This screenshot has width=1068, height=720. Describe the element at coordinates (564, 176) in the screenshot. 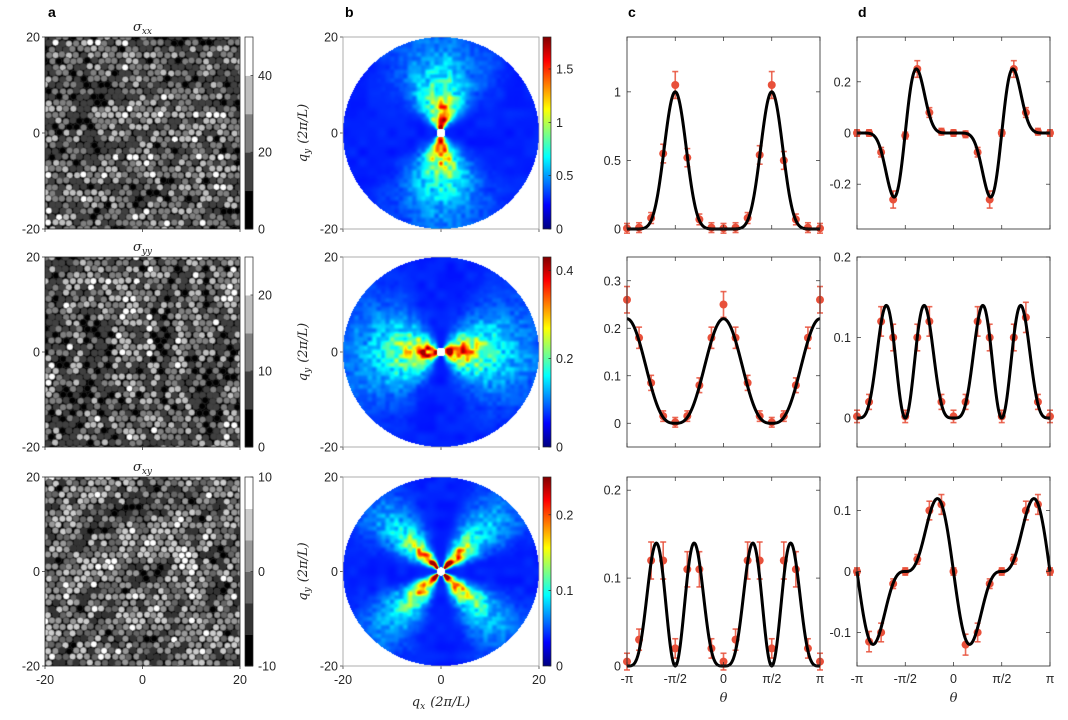

I see `colorbar-tick-label: 0.5` at that location.